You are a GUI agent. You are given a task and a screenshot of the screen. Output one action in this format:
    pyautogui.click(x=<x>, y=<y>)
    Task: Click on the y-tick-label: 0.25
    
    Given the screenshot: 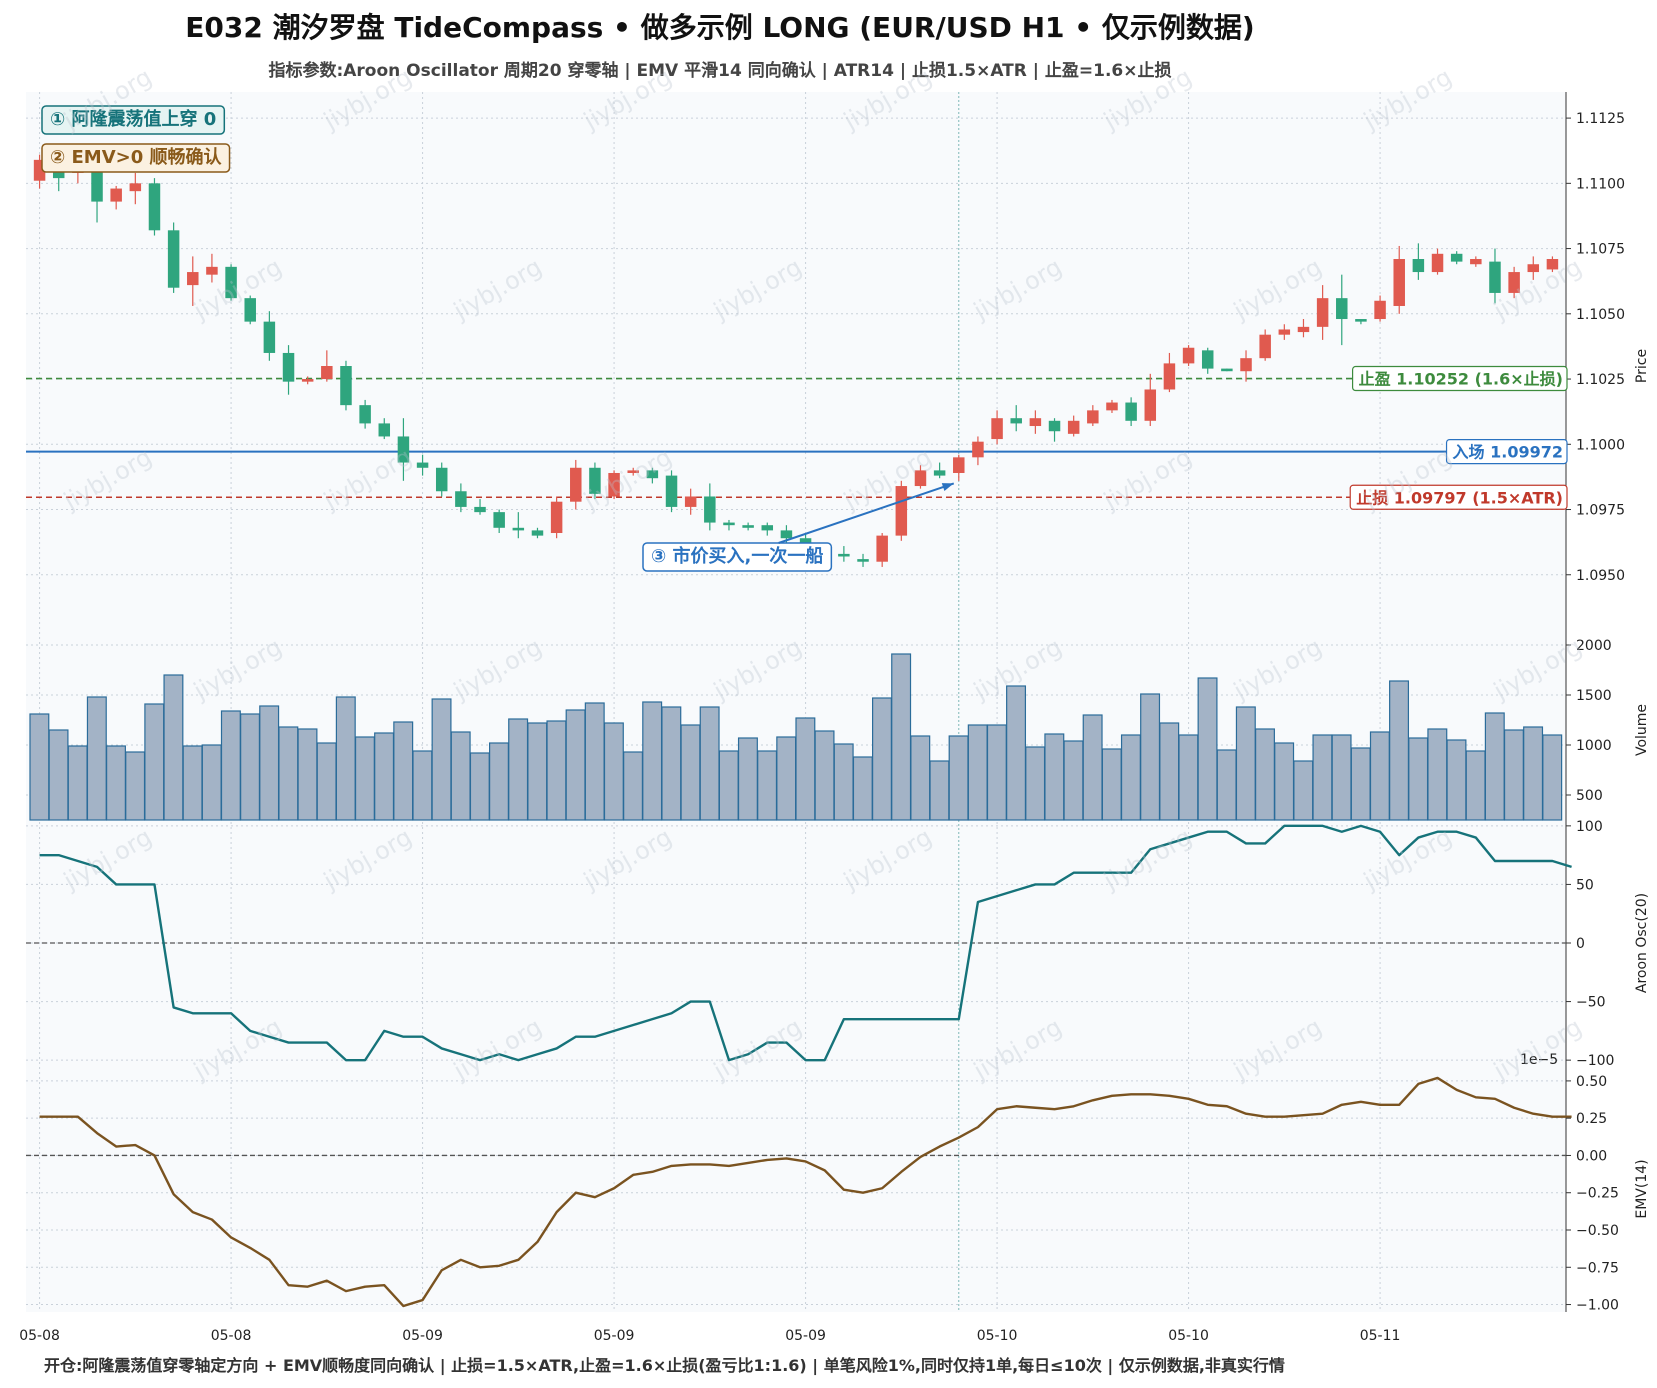 What is the action you would take?
    pyautogui.click(x=1591, y=1119)
    